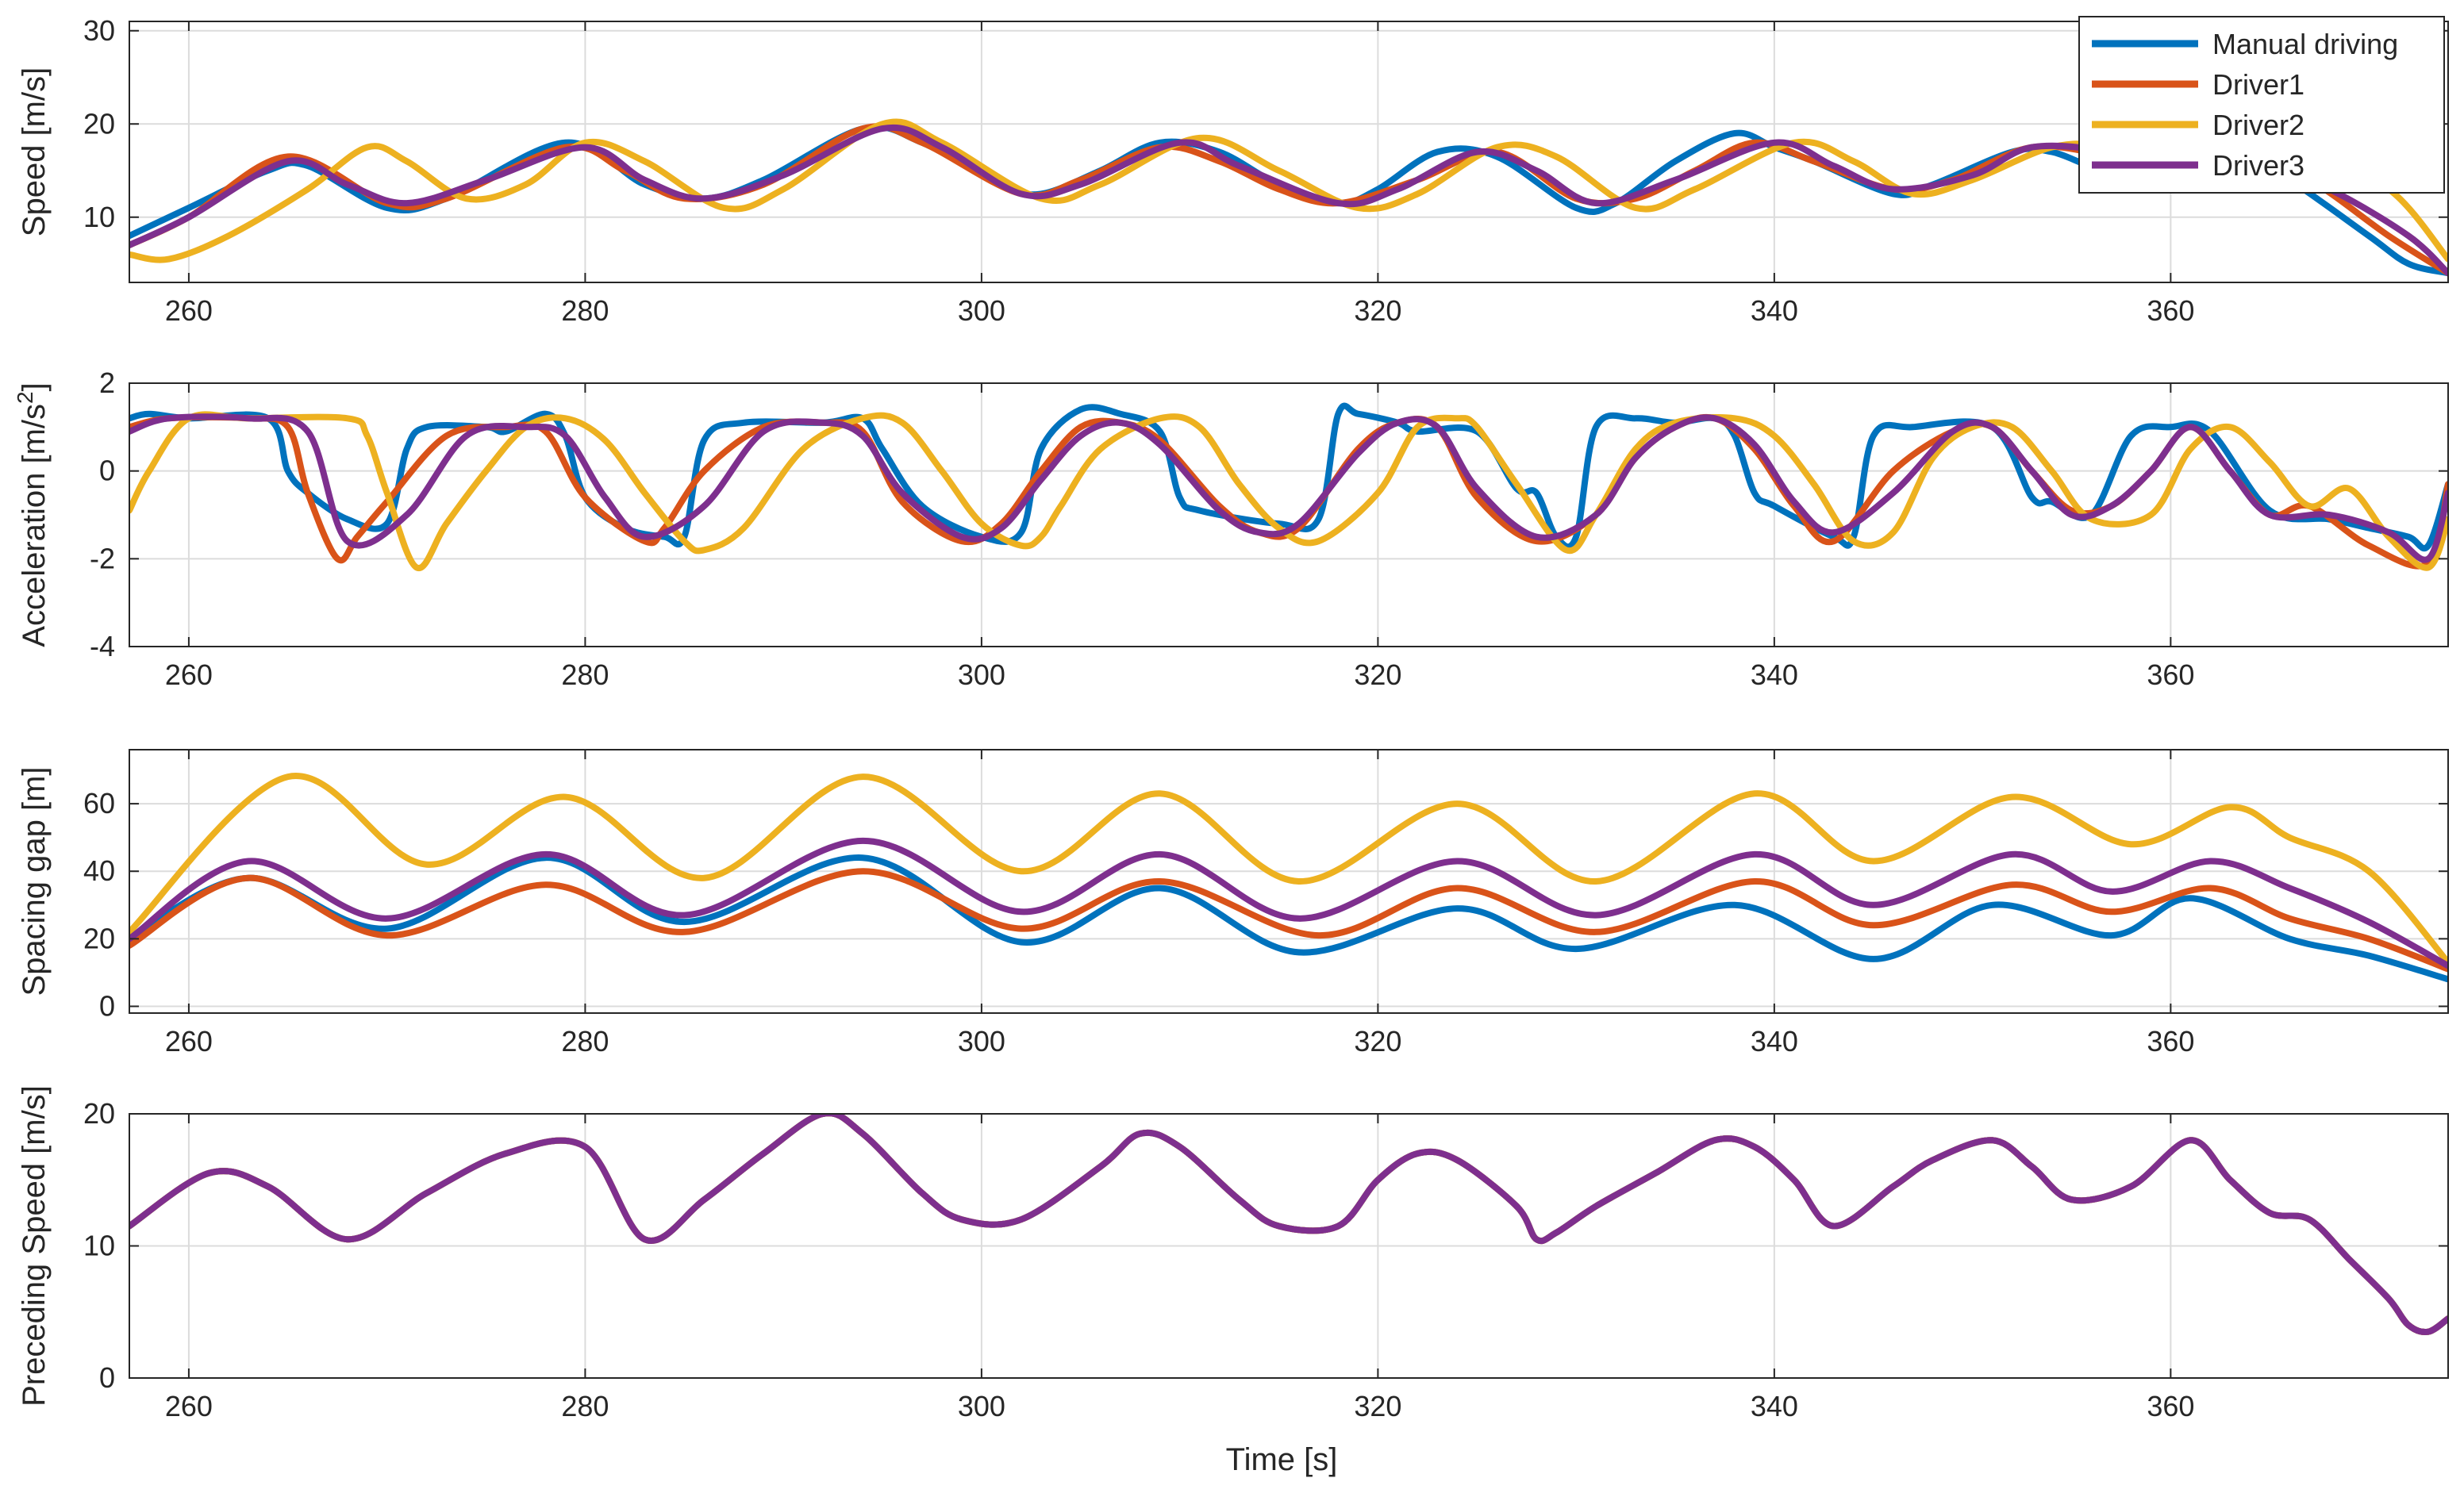 The height and width of the screenshot is (1497, 2464). What do you see at coordinates (585, 1406) in the screenshot?
I see `preceding-speed-x-tick-label: 280` at bounding box center [585, 1406].